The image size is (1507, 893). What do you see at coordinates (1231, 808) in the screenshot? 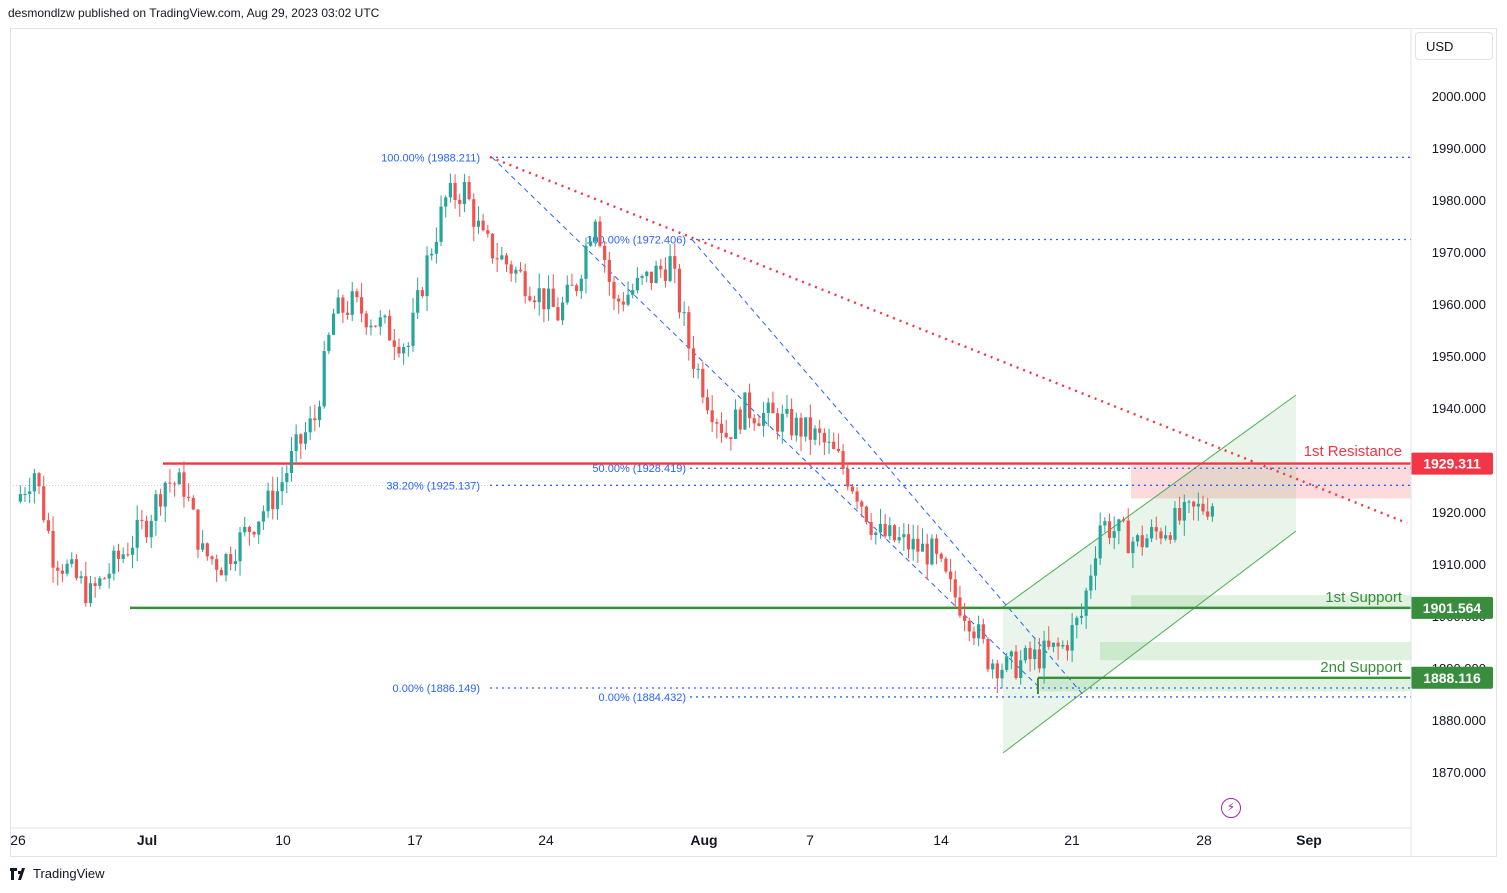
I see `lightning-icon: ⚡` at bounding box center [1231, 808].